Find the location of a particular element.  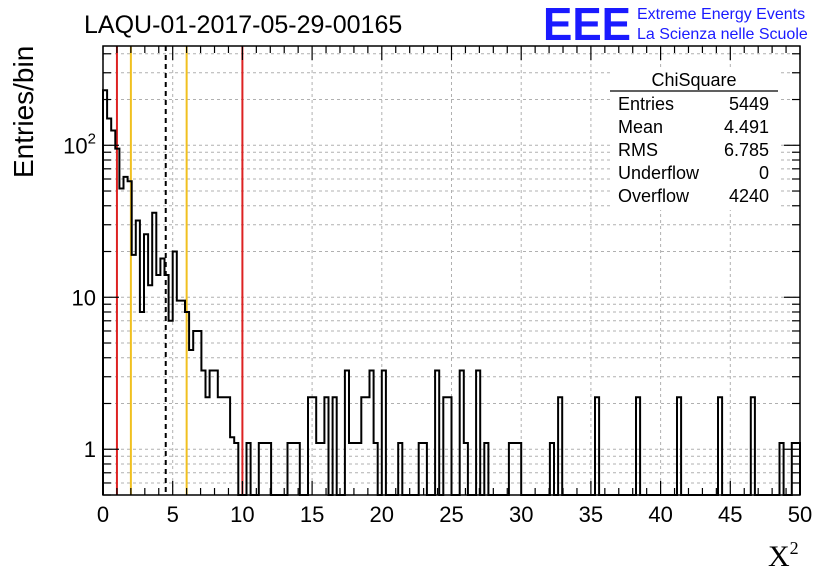

brand-line-2: La Scienza nelle Scuole is located at coordinates (722, 34).